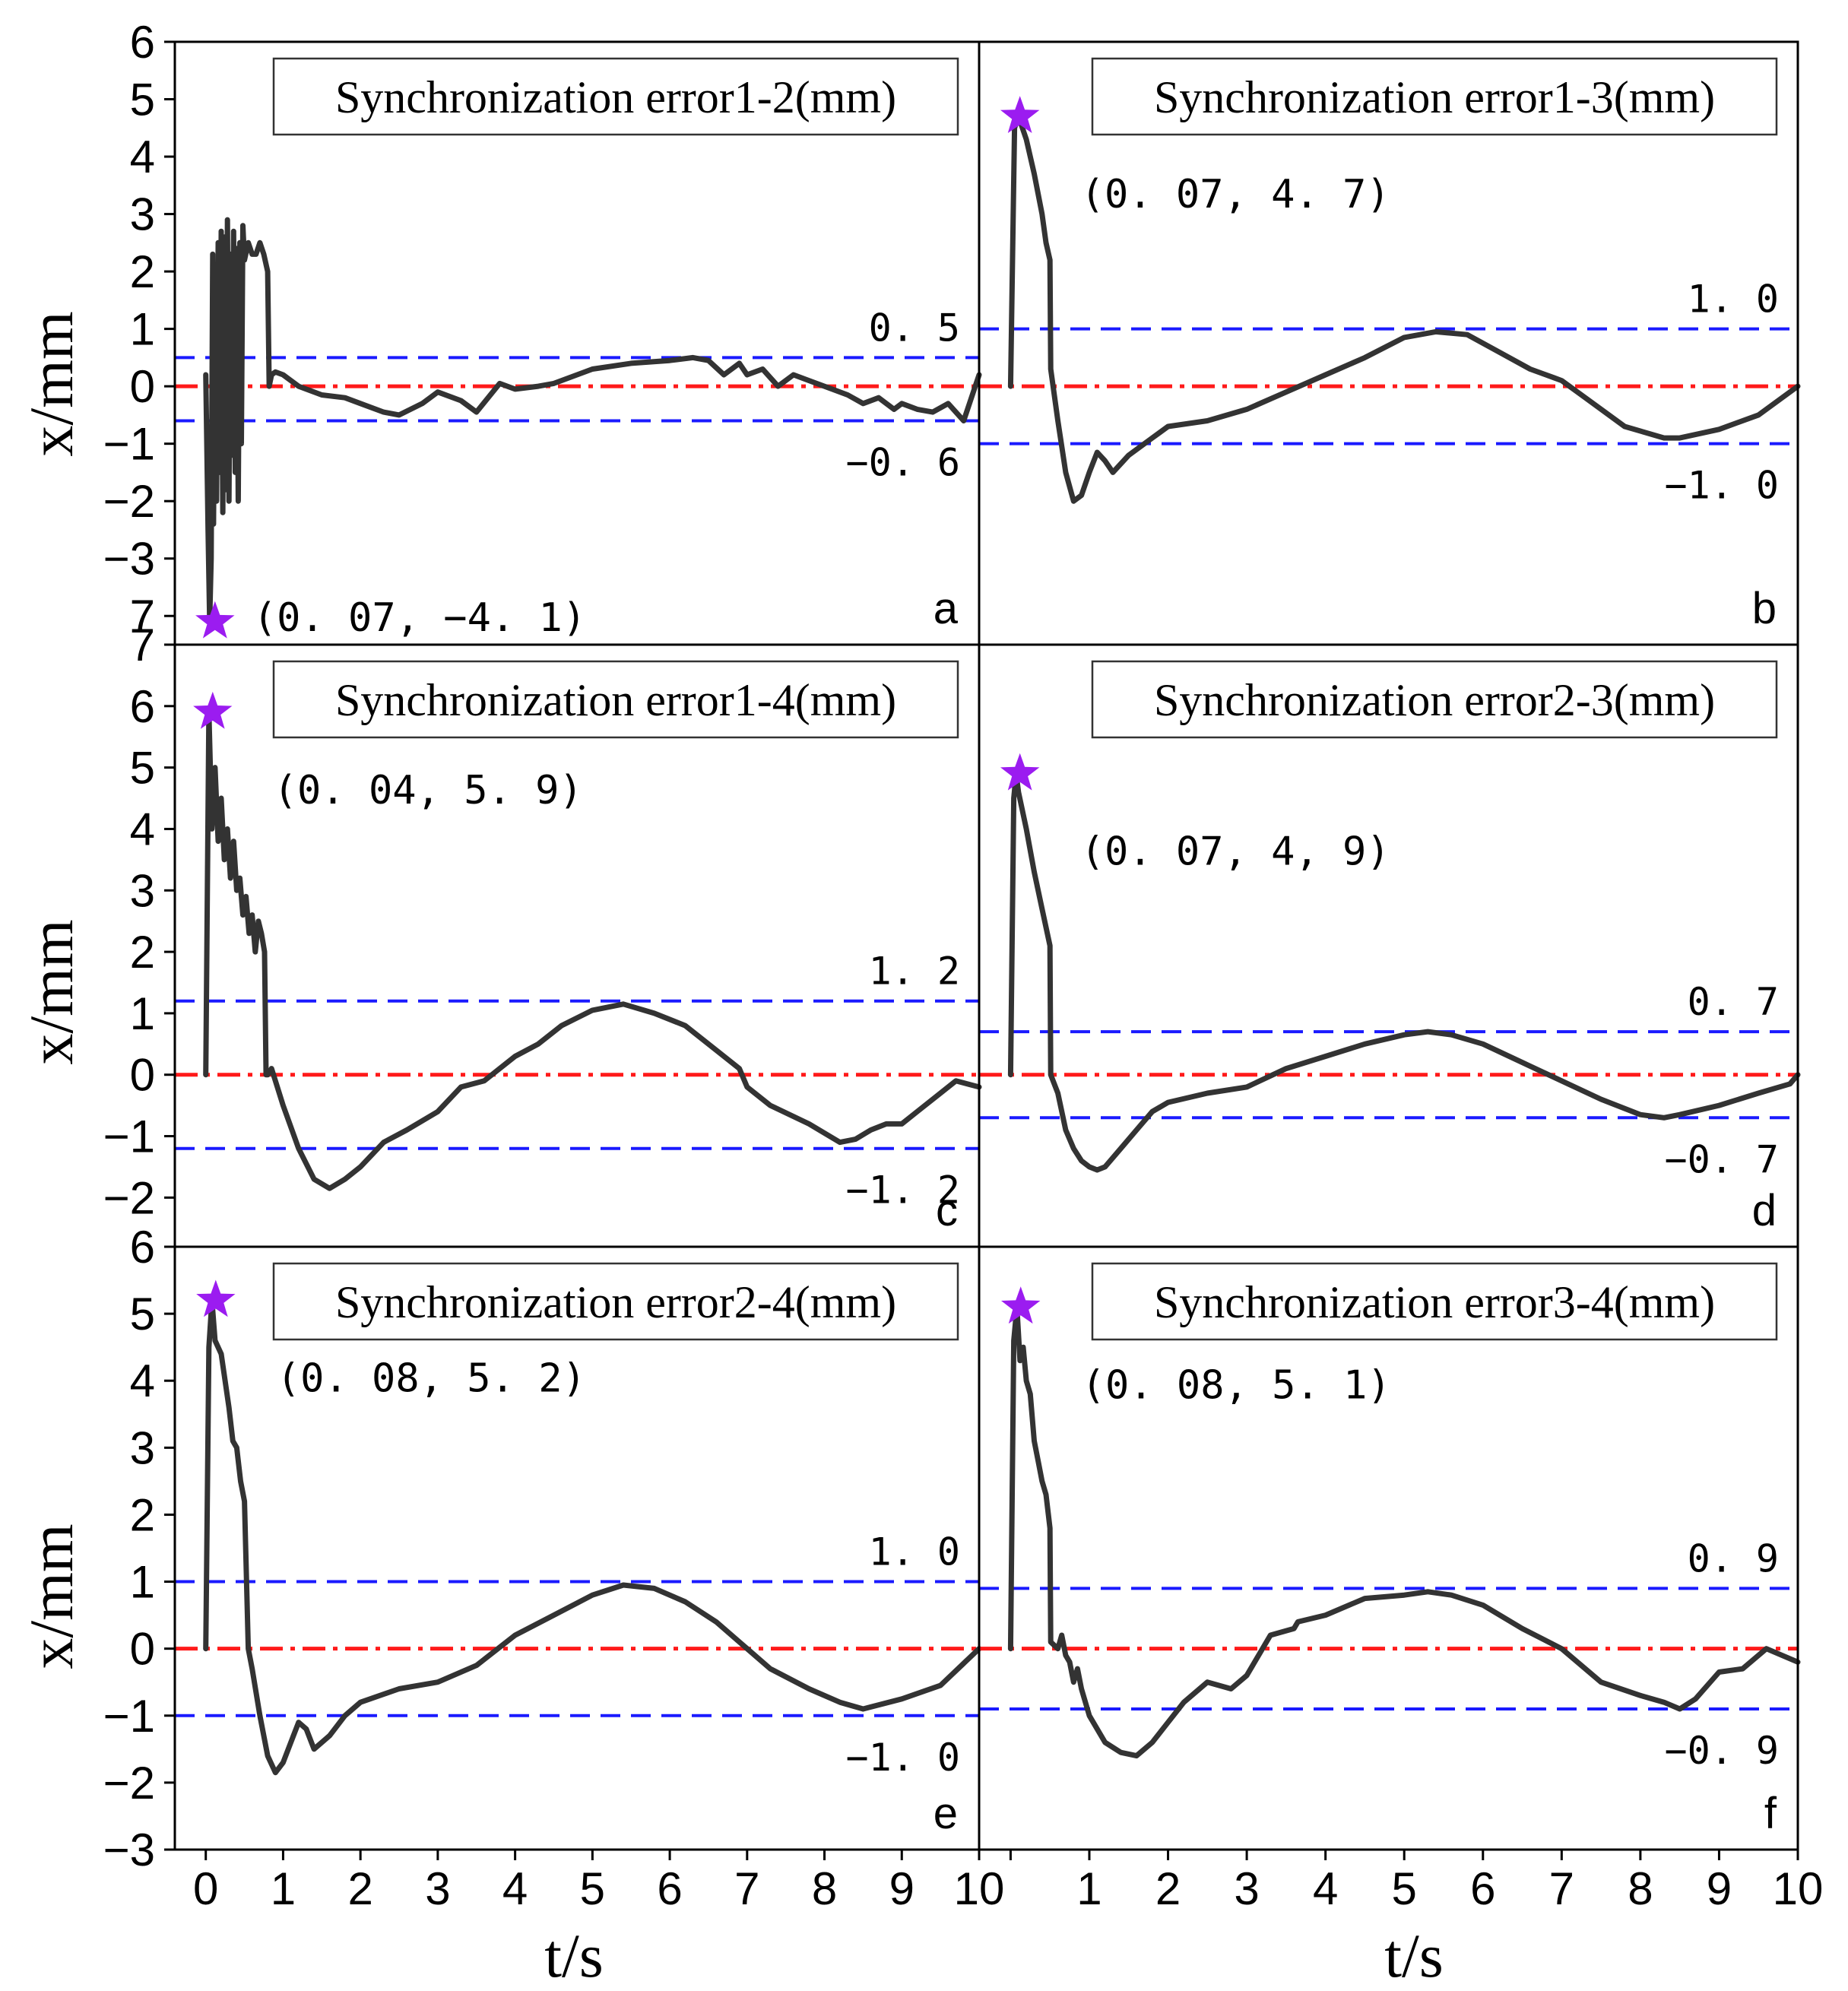  What do you see at coordinates (946, 1813) in the screenshot?
I see `panel-letter: e` at bounding box center [946, 1813].